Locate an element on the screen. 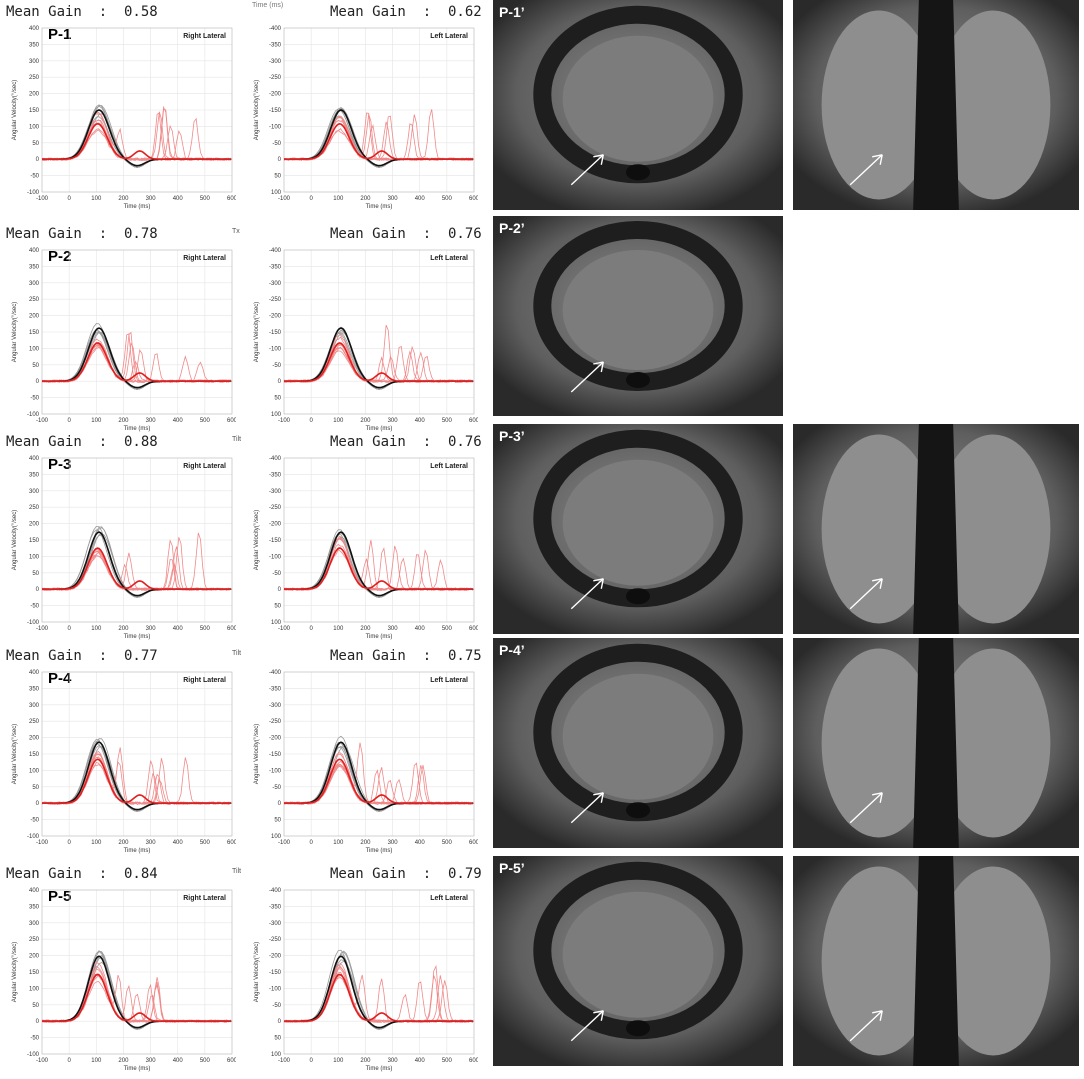  y-tick-label: -150 is located at coordinates (275, 755).